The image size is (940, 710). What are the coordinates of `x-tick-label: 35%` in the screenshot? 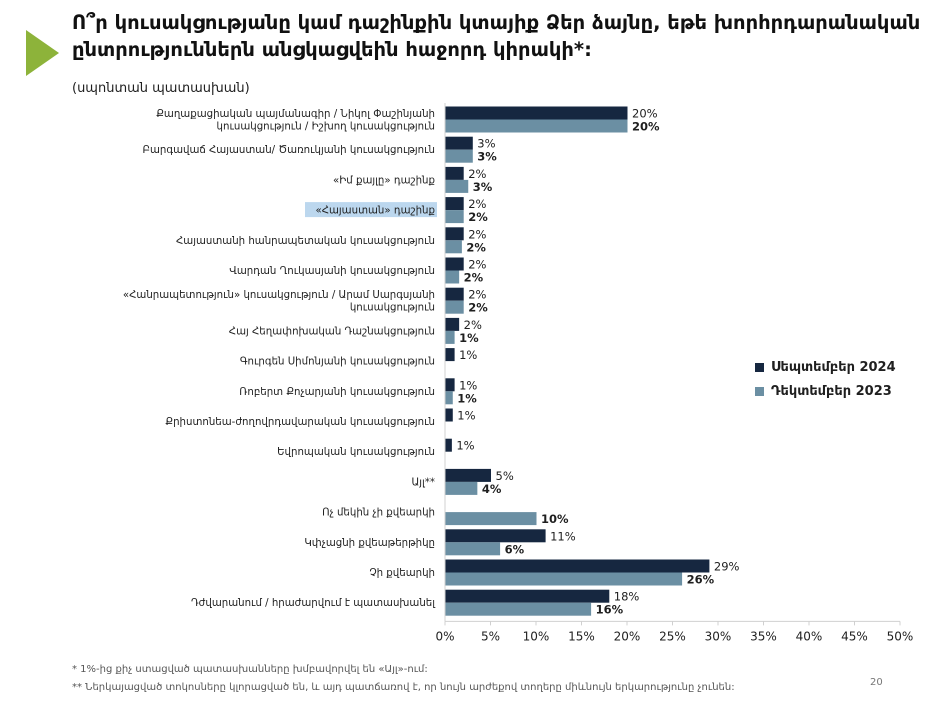 It's located at (763, 636).